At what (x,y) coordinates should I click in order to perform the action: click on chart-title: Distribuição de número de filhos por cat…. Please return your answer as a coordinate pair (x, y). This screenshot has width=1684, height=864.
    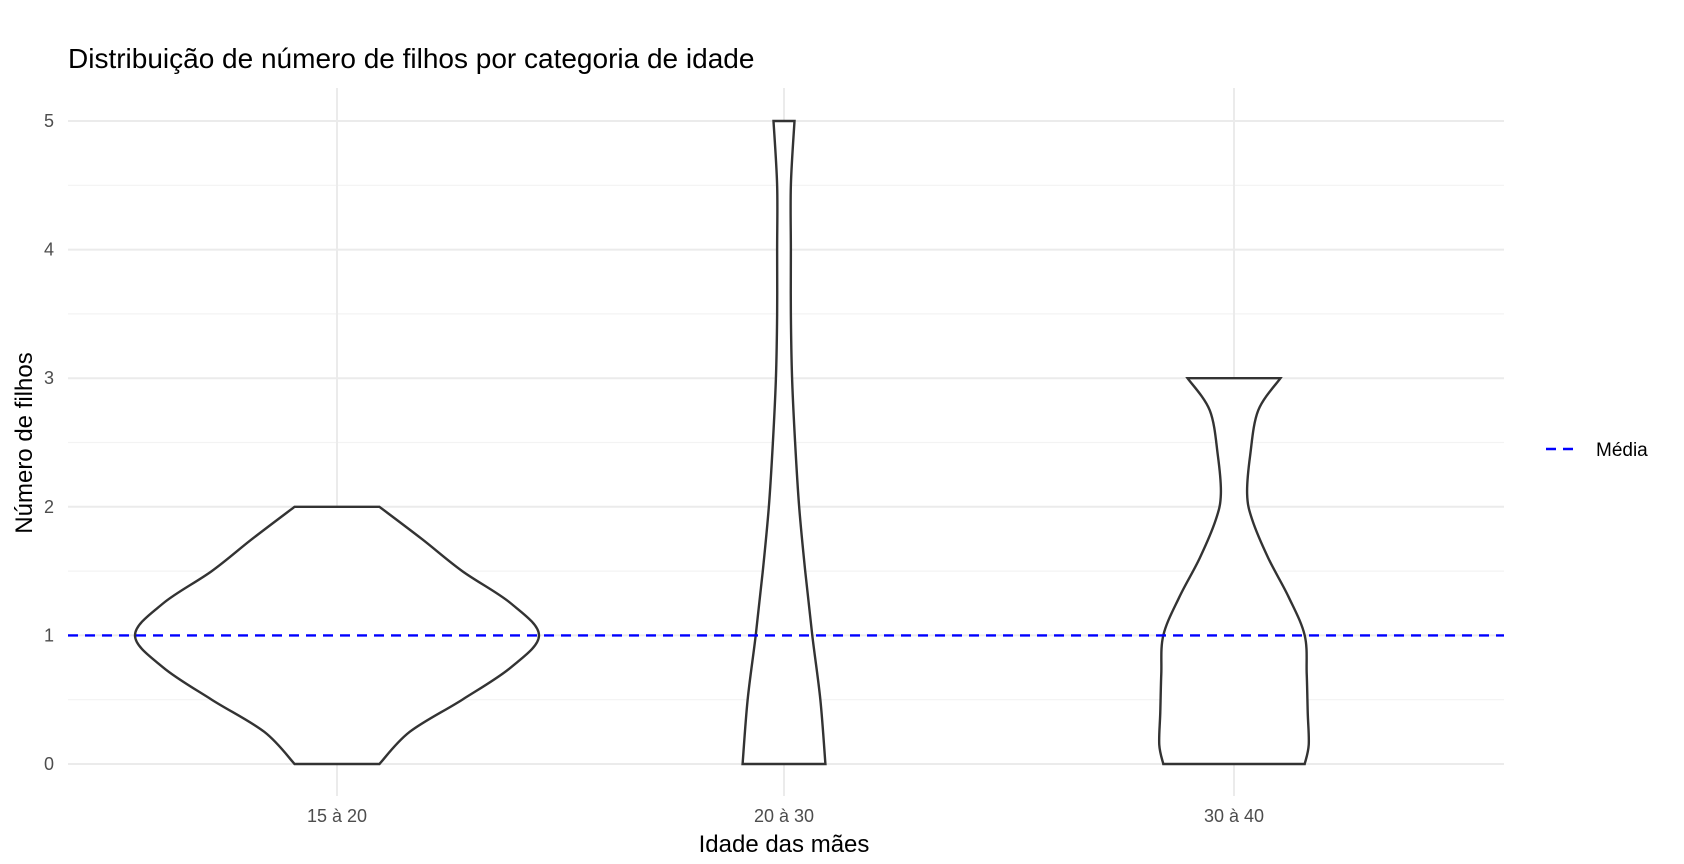
    Looking at the image, I should click on (411, 58).